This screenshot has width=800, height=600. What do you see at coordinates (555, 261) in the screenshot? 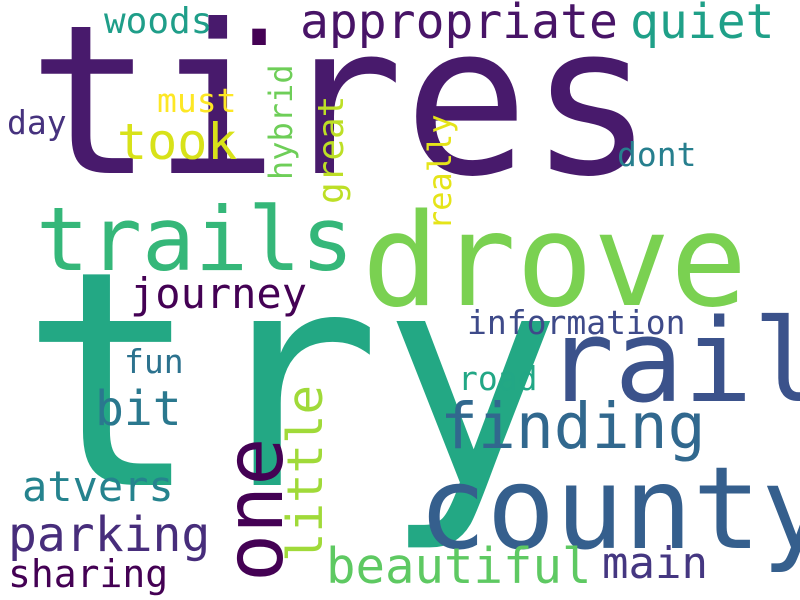
I see `word-drove: drove` at bounding box center [555, 261].